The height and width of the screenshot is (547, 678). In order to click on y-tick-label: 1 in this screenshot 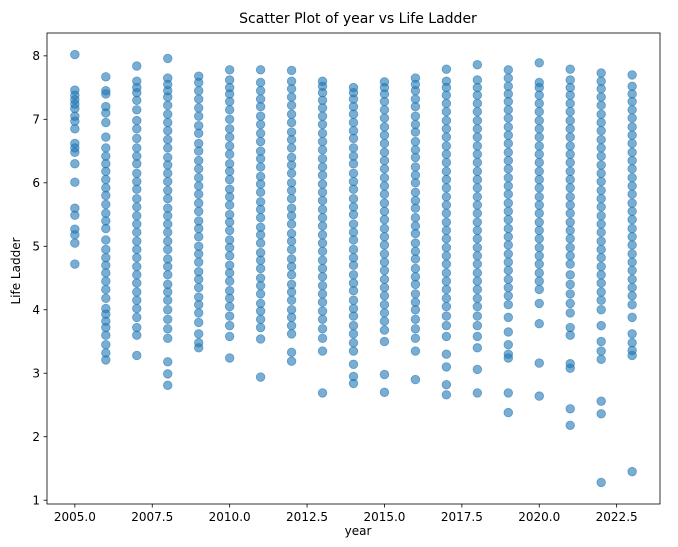, I will do `click(36, 500)`.